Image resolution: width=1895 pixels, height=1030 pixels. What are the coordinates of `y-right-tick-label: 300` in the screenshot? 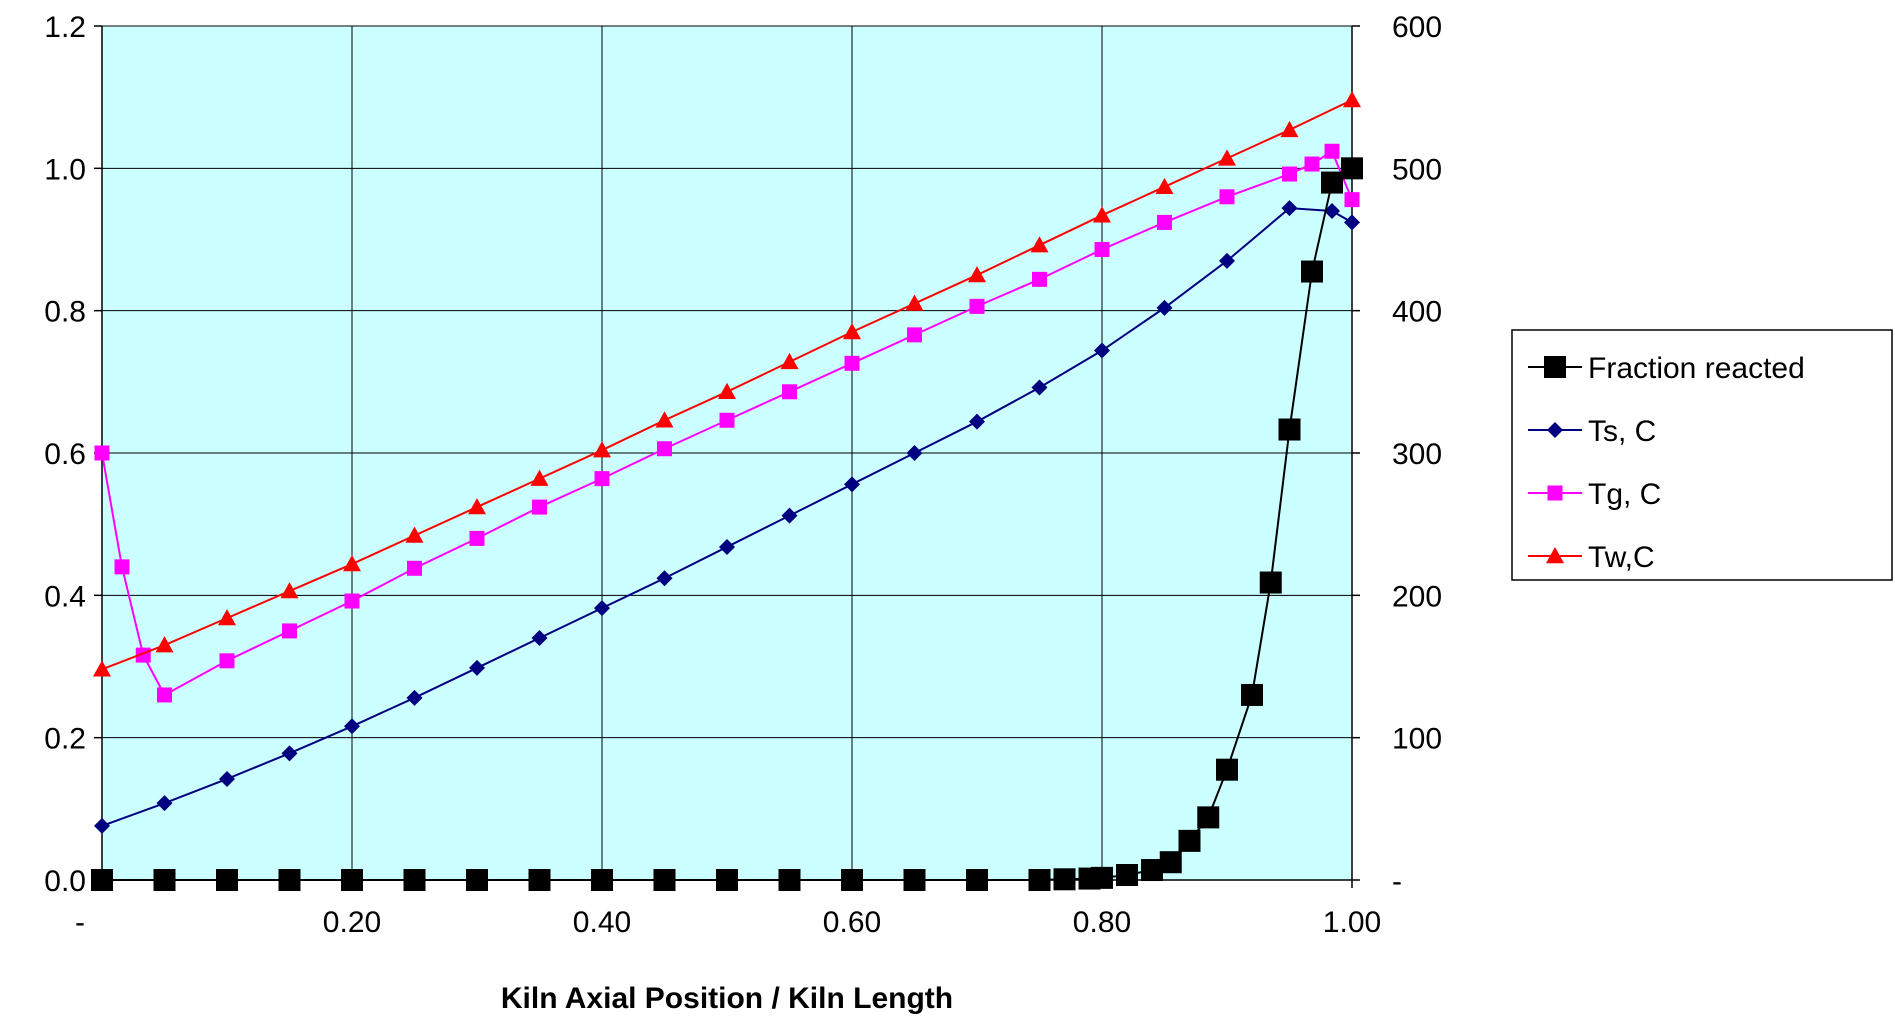 It's located at (1417, 454).